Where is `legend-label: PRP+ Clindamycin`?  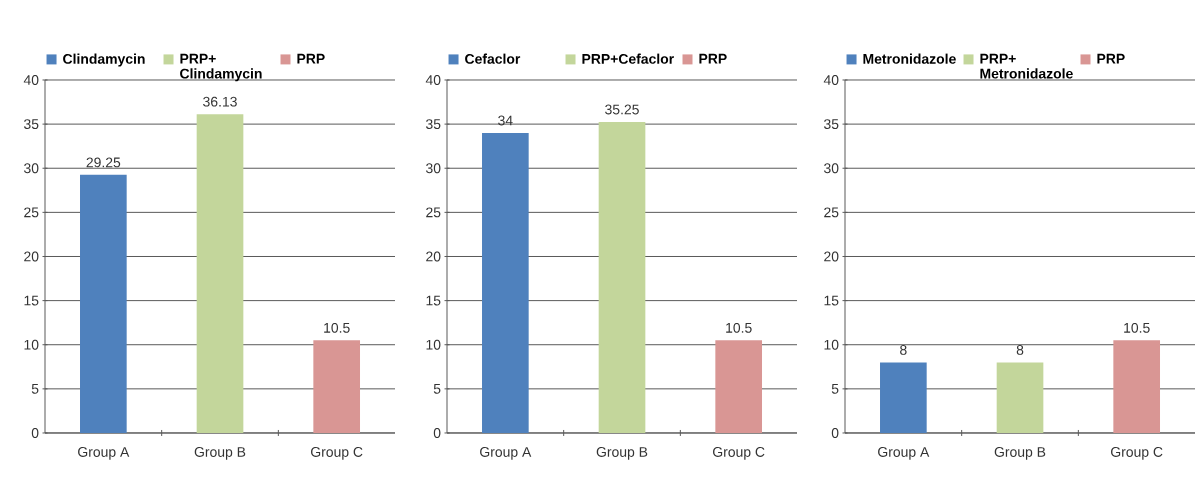 legend-label: PRP+ Clindamycin is located at coordinates (221, 67).